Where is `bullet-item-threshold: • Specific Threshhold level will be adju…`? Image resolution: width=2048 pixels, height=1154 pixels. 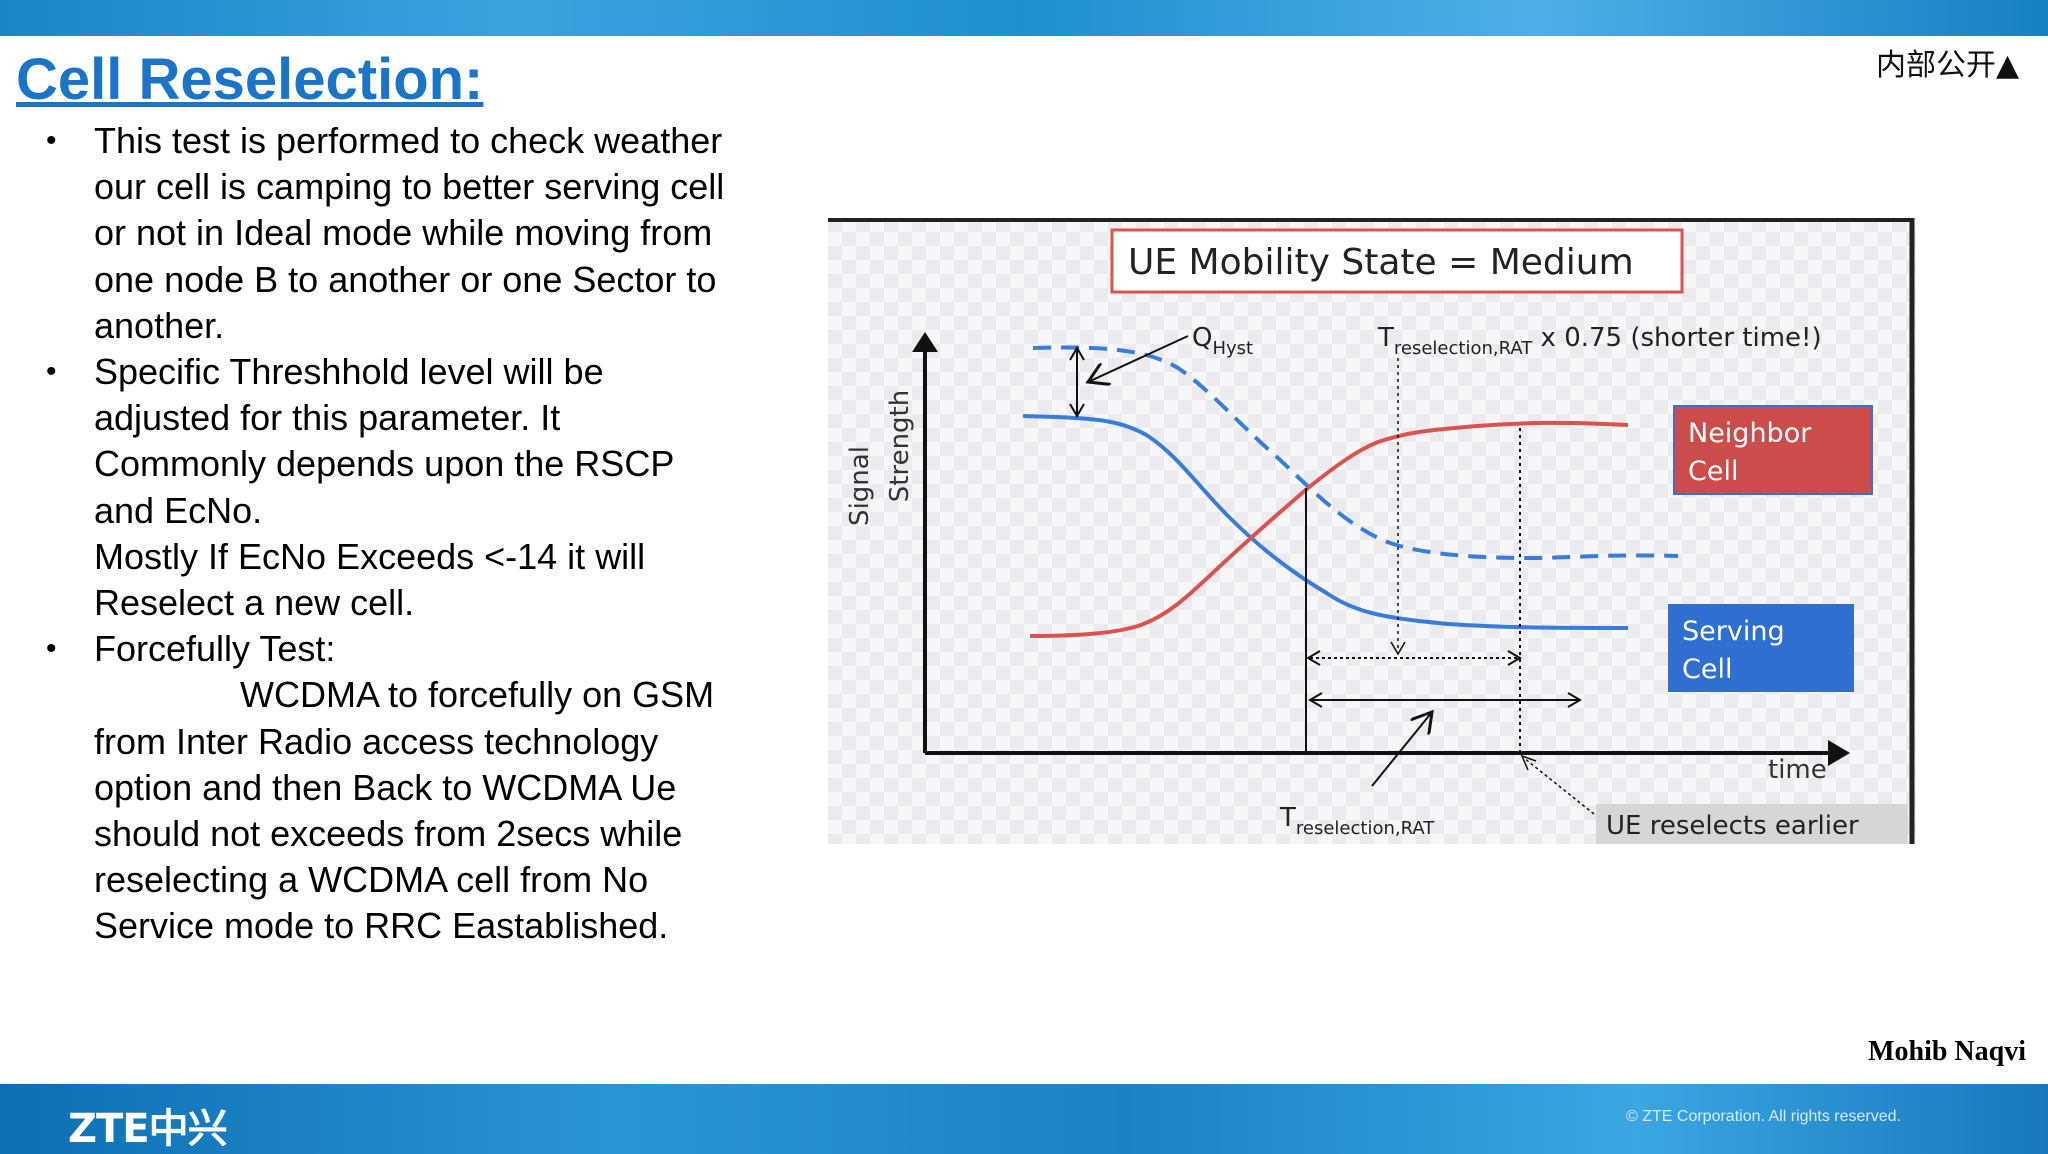 bullet-item-threshold: • Specific Threshhold level will be adju… is located at coordinates (416, 487).